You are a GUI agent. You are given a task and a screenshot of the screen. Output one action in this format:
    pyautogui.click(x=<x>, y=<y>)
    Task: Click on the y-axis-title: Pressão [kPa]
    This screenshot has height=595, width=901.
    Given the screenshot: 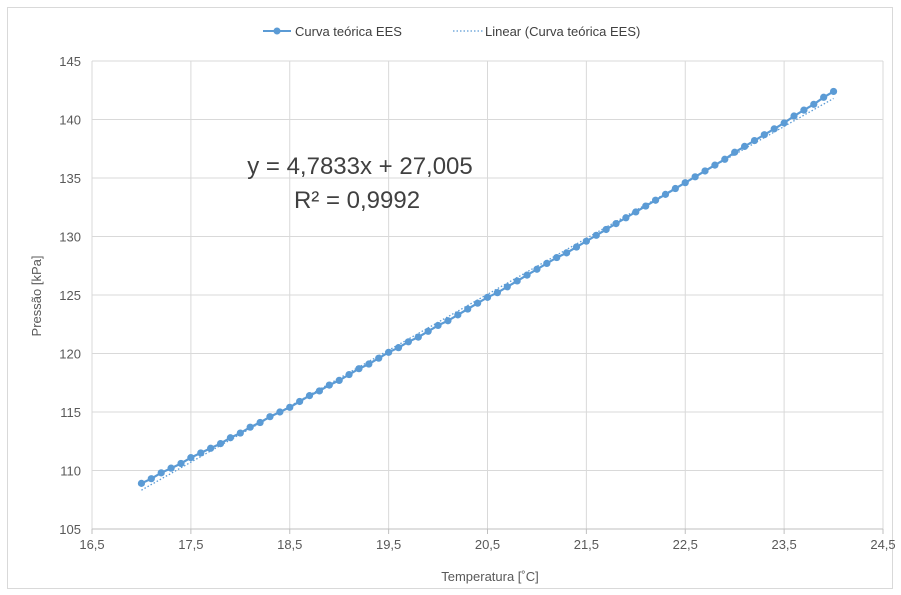 What is the action you would take?
    pyautogui.click(x=36, y=296)
    